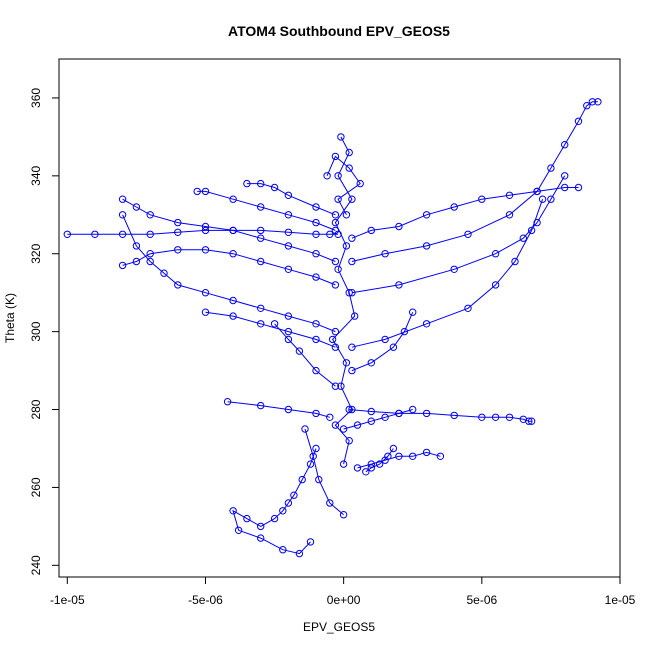 The image size is (650, 650). Describe the element at coordinates (481, 600) in the screenshot. I see `x-tick-label: 5e-06` at that location.